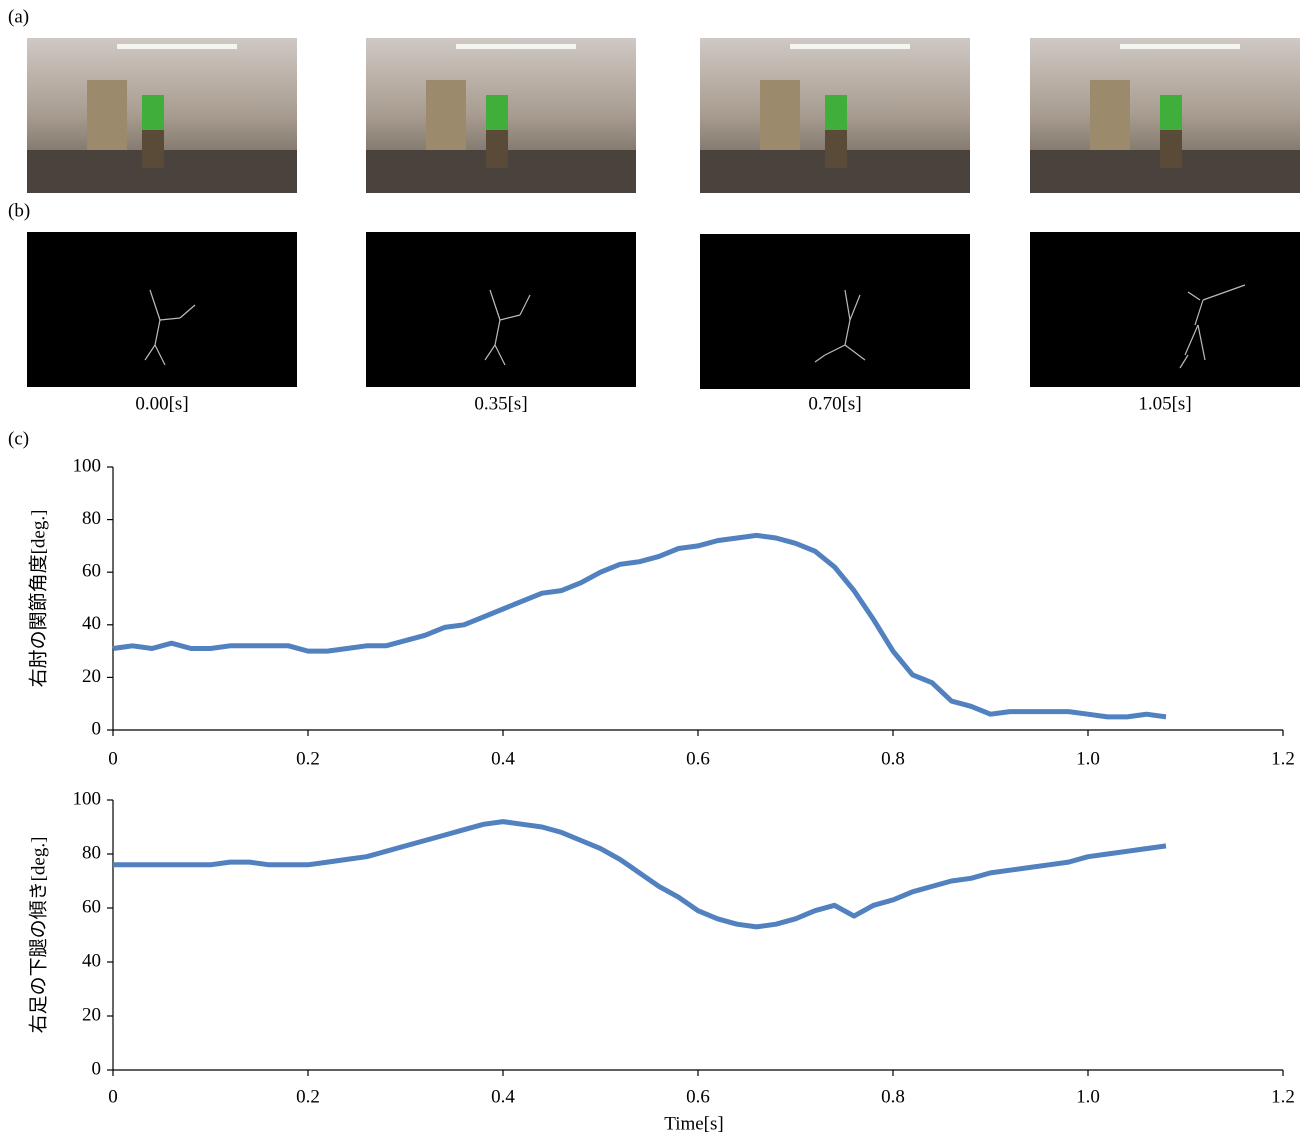  I want to click on panel-label: (a), so click(18, 16).